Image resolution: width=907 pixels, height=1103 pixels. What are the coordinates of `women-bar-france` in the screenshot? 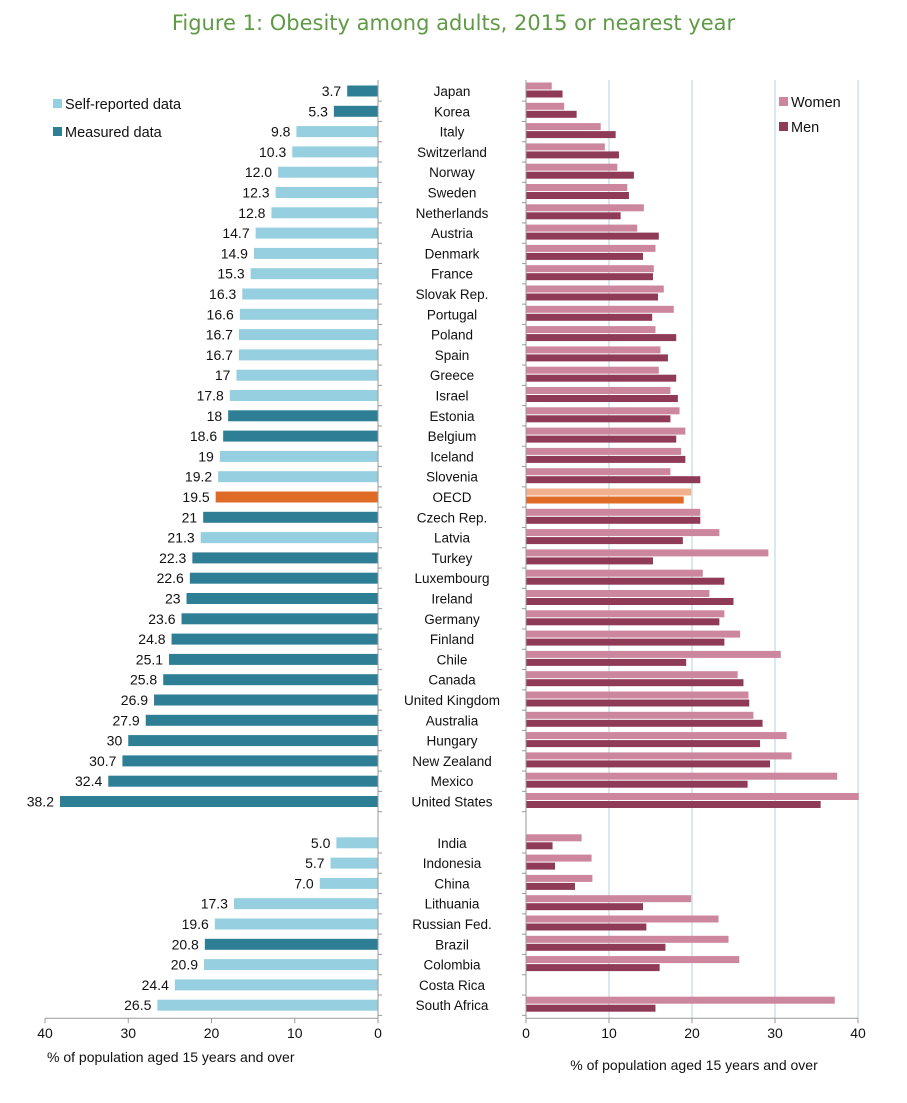 It's located at (590, 269).